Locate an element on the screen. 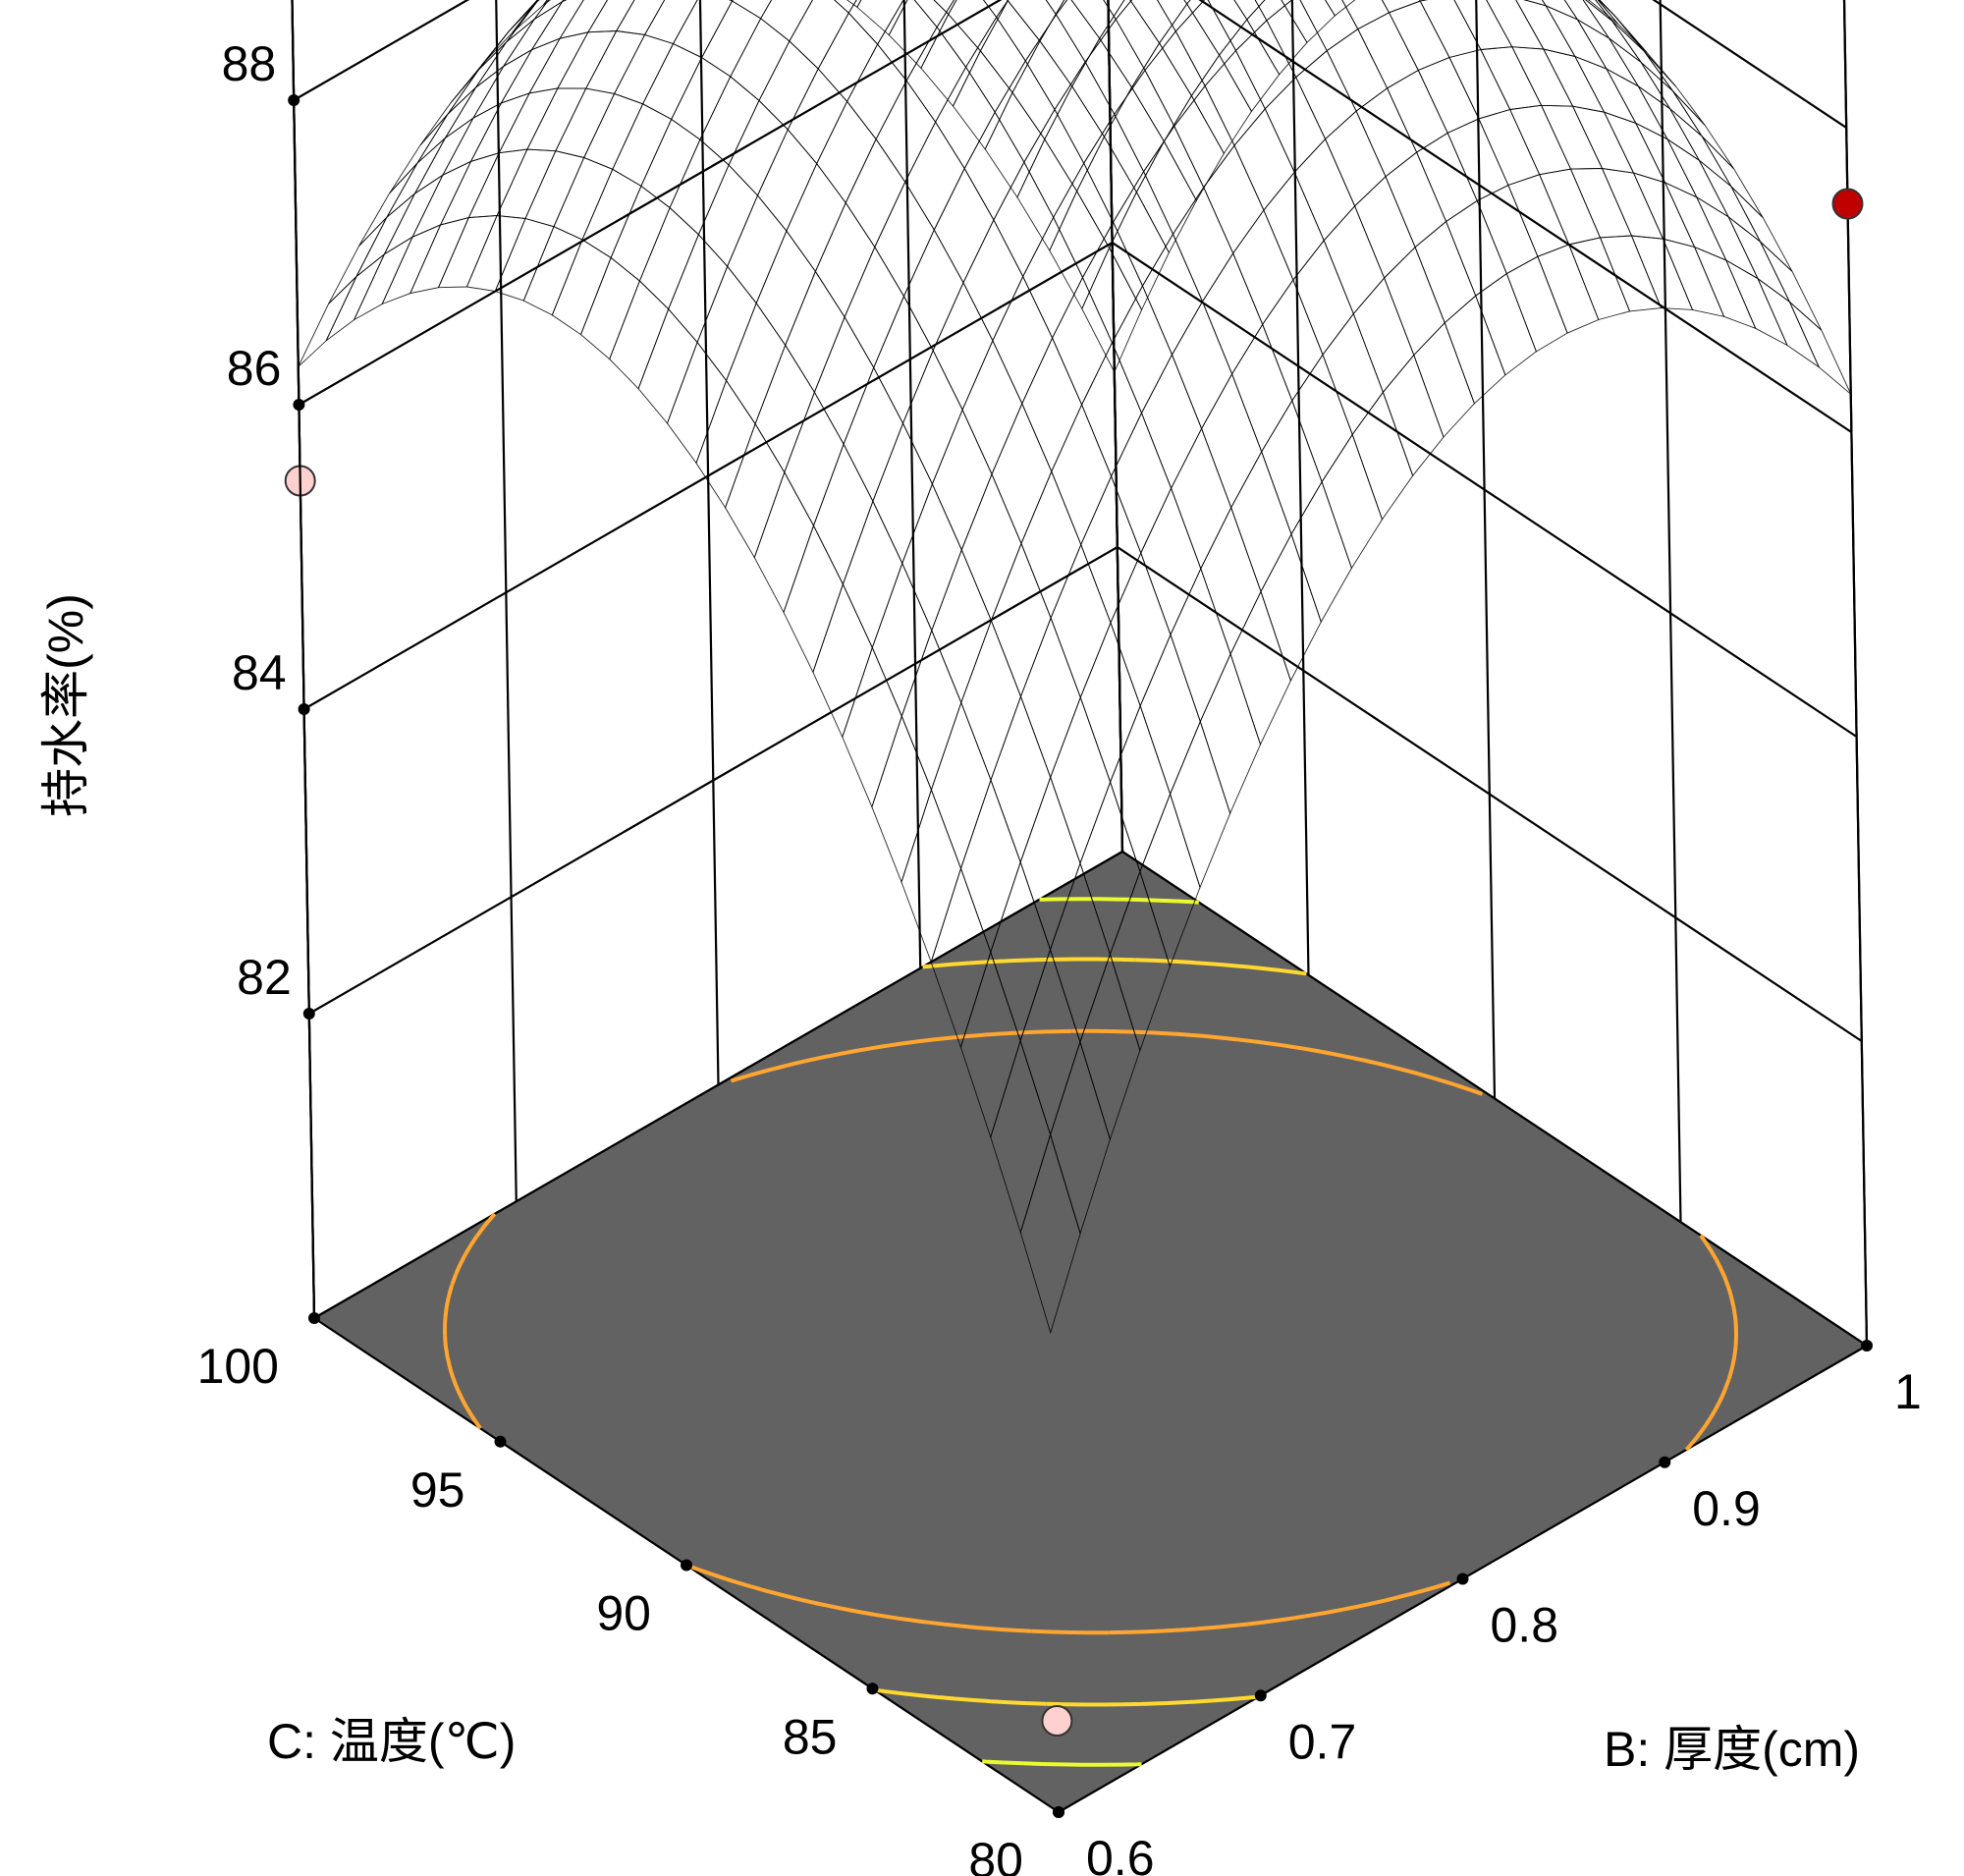  z-tick-mark is located at coordinates (299, 405).